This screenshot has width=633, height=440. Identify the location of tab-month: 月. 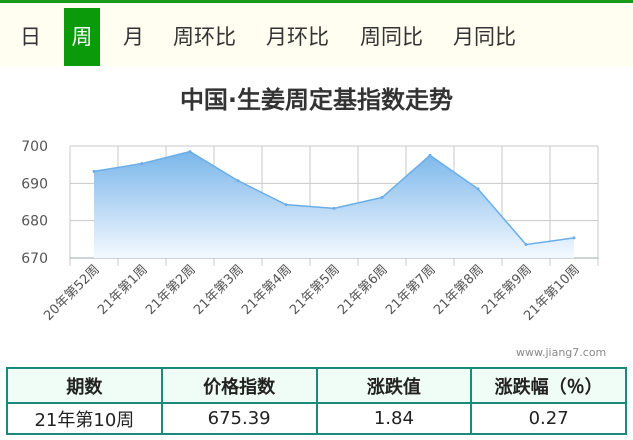
(133, 37).